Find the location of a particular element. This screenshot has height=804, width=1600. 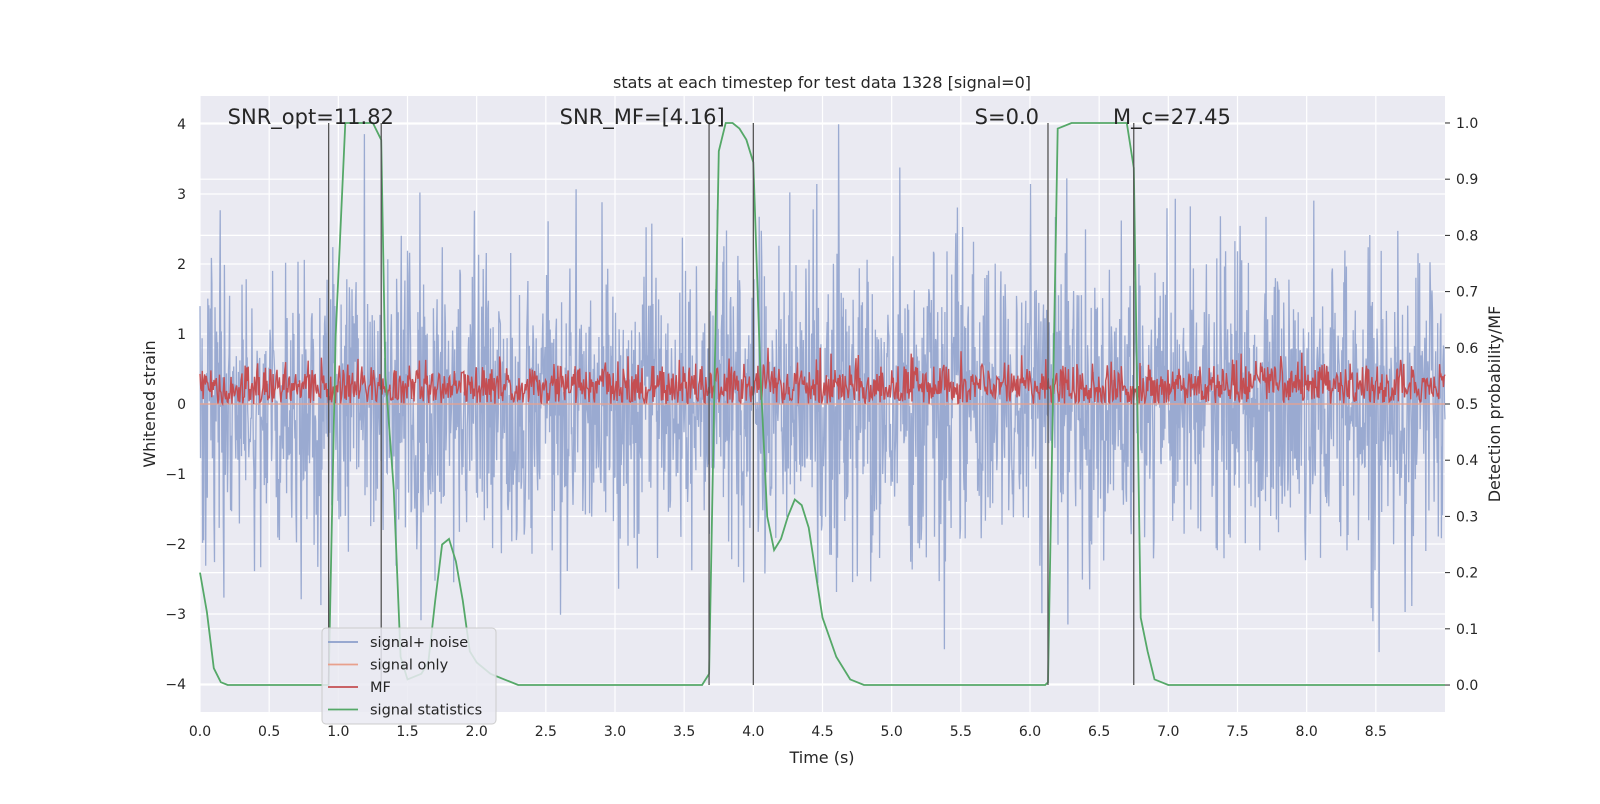

y-tick-label: 1 is located at coordinates (181, 335).